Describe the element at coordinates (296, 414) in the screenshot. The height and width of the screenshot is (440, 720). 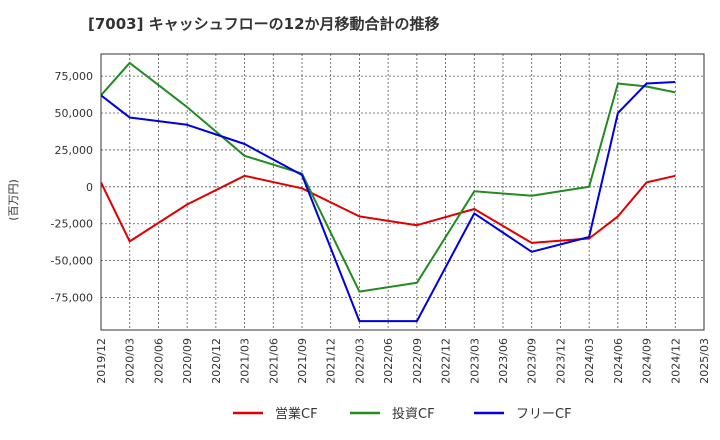
I see `legend-label-1: 営業CF` at that location.